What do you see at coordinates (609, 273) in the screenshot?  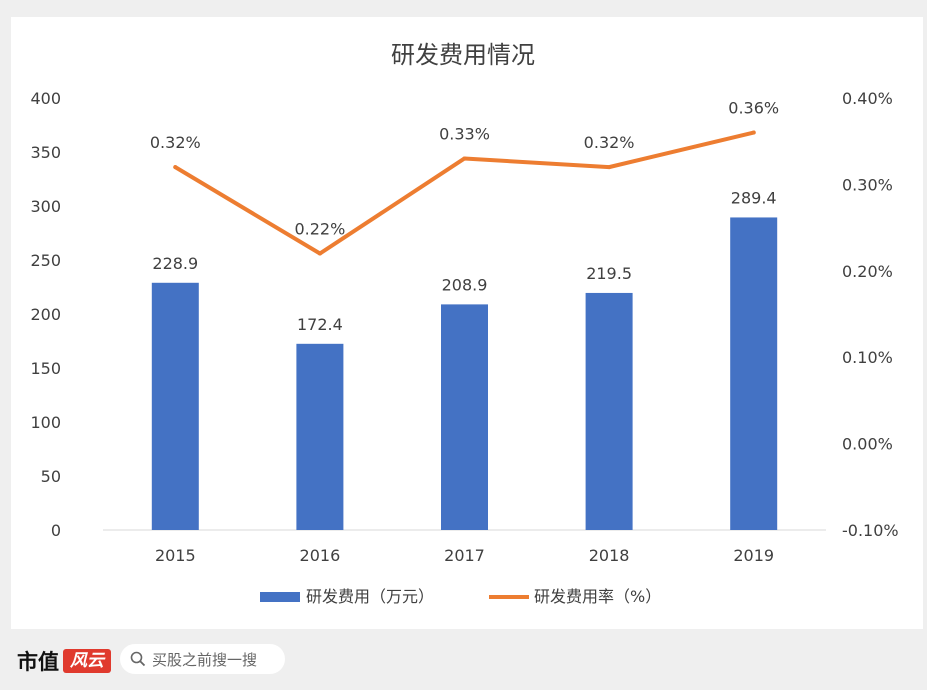 I see `bar-data-label: 219.5` at bounding box center [609, 273].